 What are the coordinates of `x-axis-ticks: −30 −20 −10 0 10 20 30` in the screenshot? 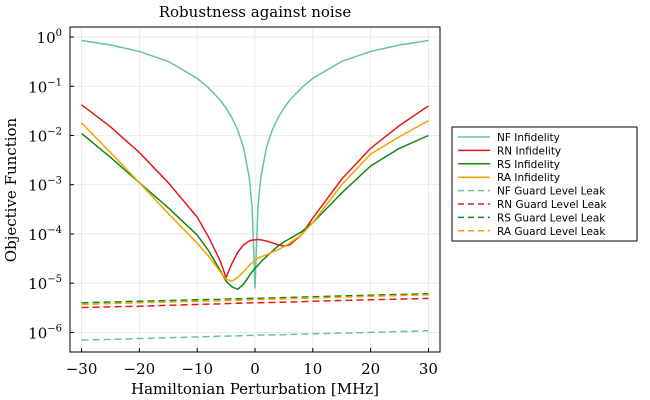 It's located at (252, 363).